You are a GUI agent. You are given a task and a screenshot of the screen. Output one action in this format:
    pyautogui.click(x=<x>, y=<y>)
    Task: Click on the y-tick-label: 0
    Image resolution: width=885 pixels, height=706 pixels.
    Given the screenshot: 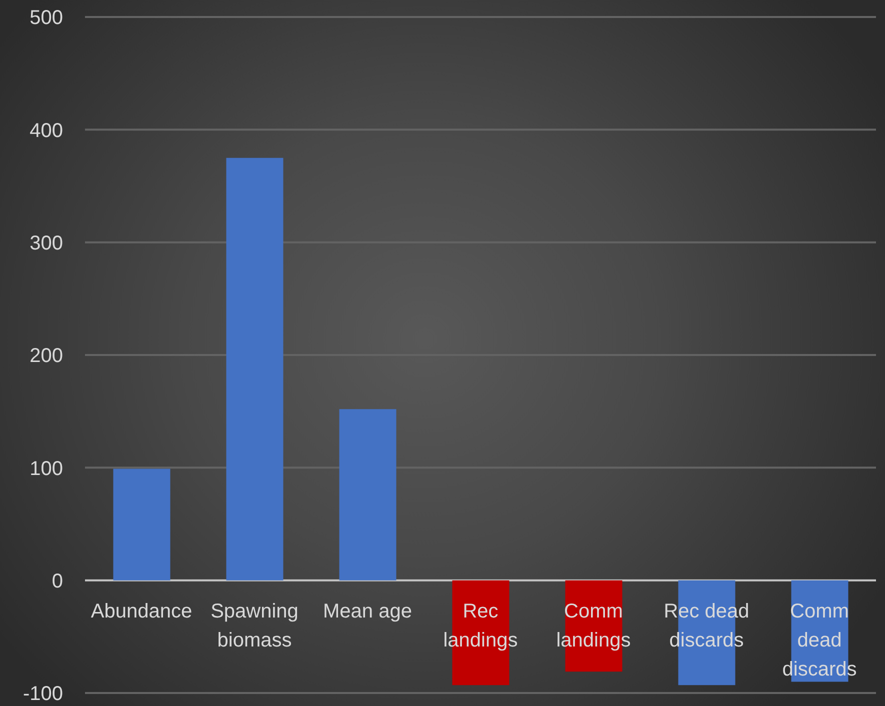 What is the action you would take?
    pyautogui.click(x=57, y=581)
    